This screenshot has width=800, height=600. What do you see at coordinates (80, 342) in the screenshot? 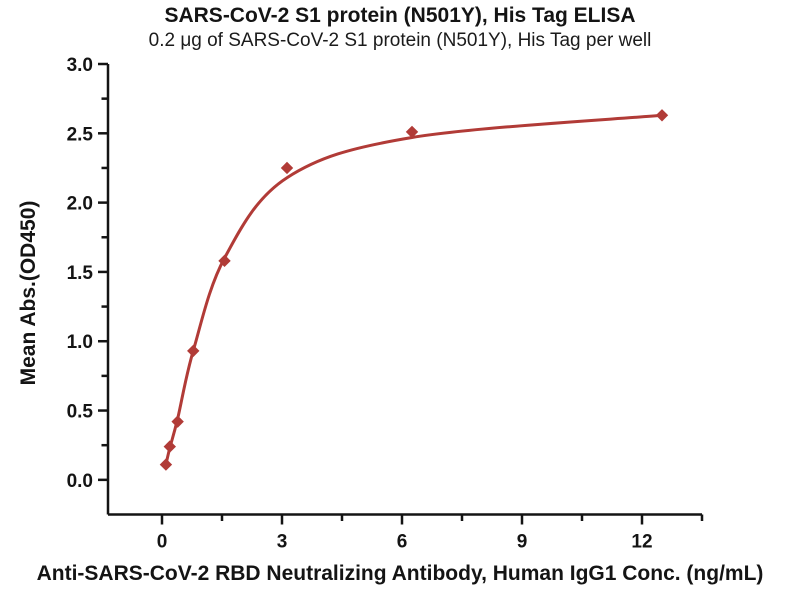
I see `y-tick-label: 1.0` at bounding box center [80, 342].